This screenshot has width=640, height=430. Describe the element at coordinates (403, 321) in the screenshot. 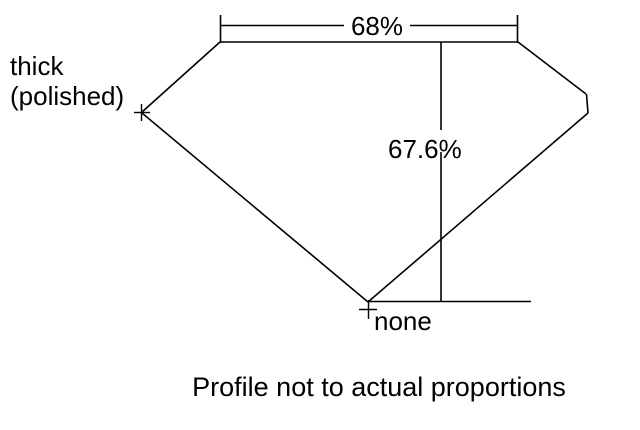

I see `culet-size-label: none` at that location.